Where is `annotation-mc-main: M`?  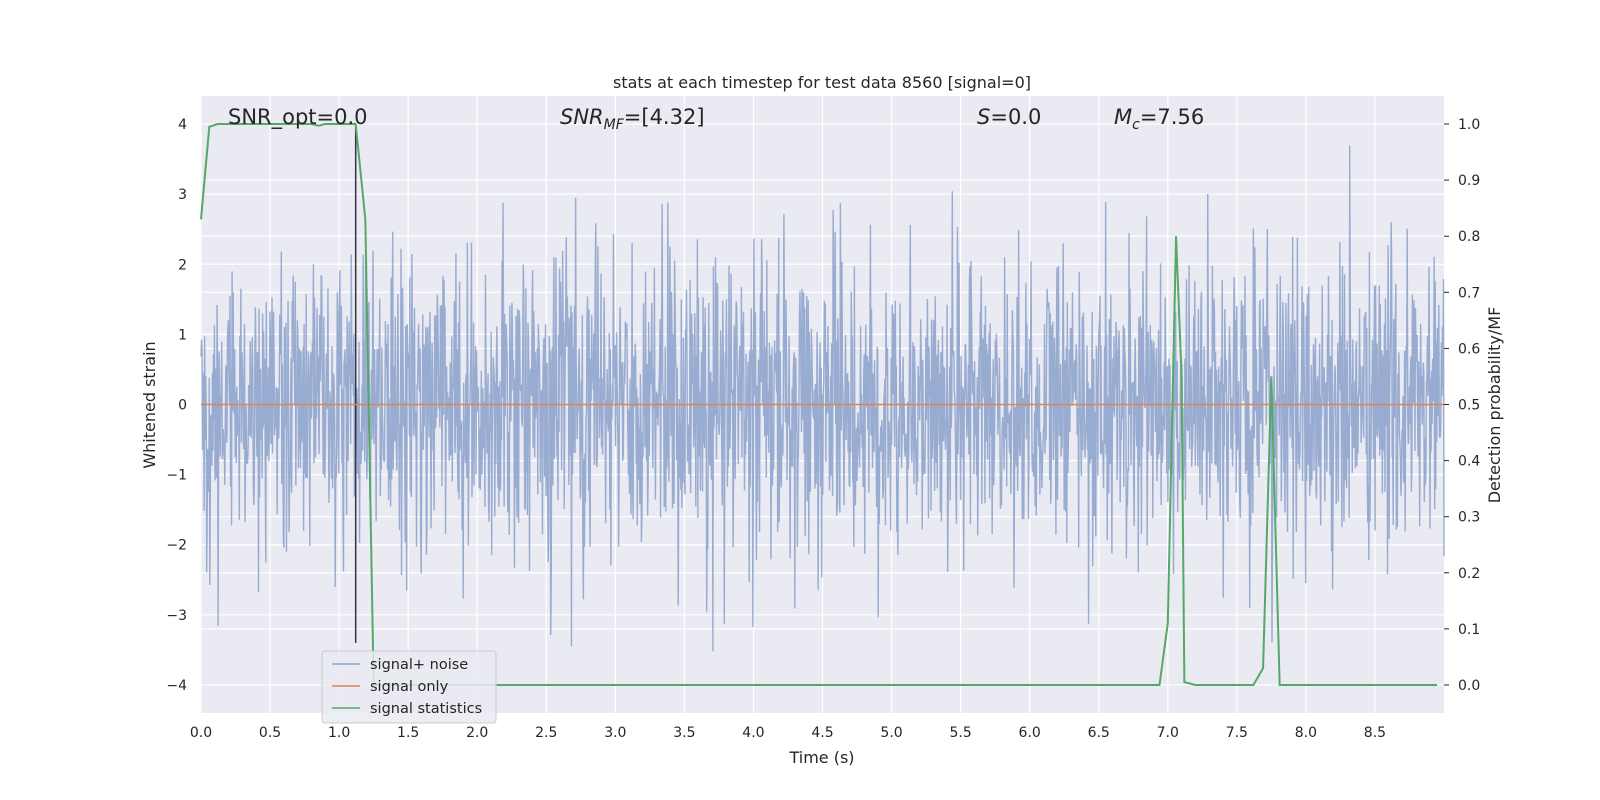
annotation-mc-main: M is located at coordinates (1123, 117).